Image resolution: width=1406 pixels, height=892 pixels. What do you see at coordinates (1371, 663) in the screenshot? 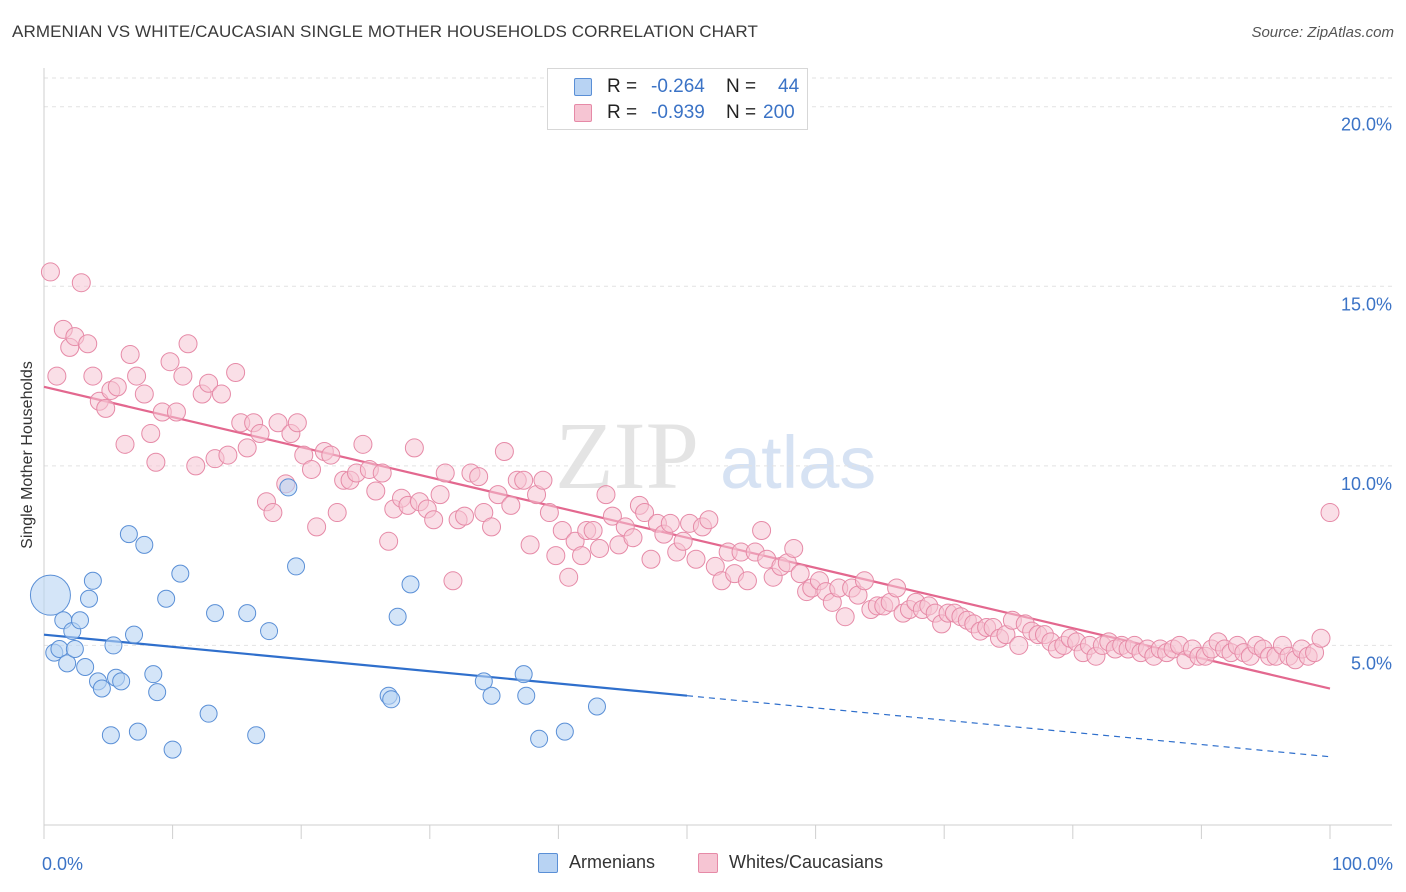
I see `y-tick-label: 5.0%` at bounding box center [1371, 663].